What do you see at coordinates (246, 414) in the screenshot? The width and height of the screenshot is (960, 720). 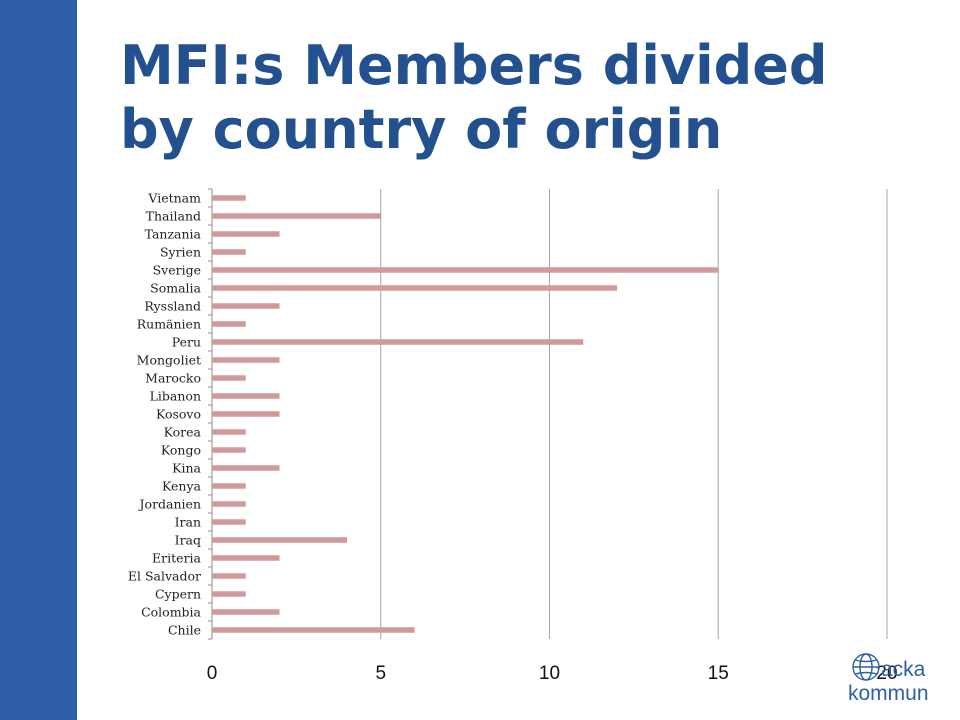 I see `bar-kosovo` at bounding box center [246, 414].